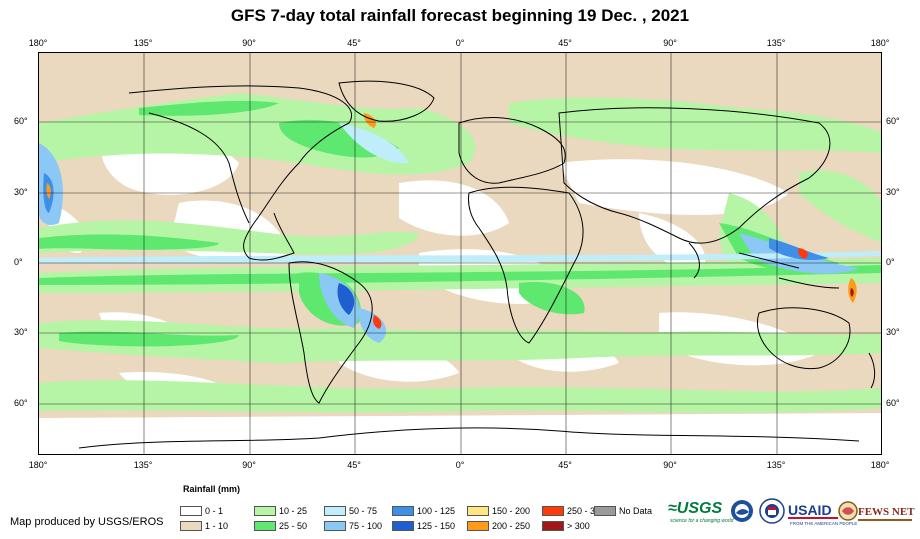  Describe the element at coordinates (636, 511) in the screenshot. I see `legend-label: No Data` at that location.